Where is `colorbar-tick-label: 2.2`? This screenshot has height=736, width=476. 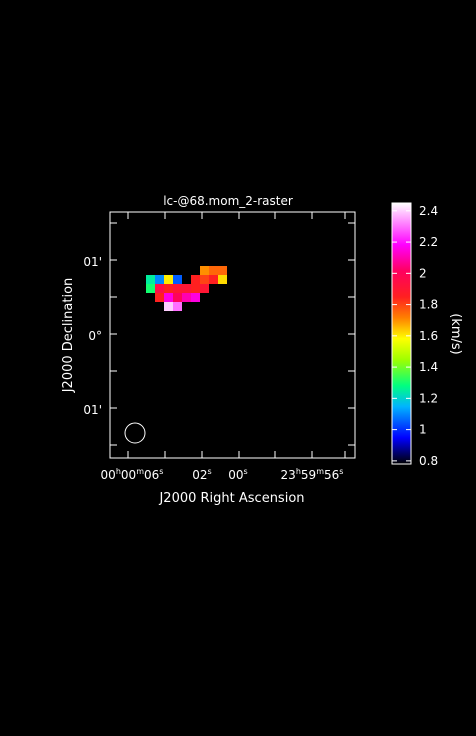
colorbar-tick-label: 2.2 is located at coordinates (428, 242).